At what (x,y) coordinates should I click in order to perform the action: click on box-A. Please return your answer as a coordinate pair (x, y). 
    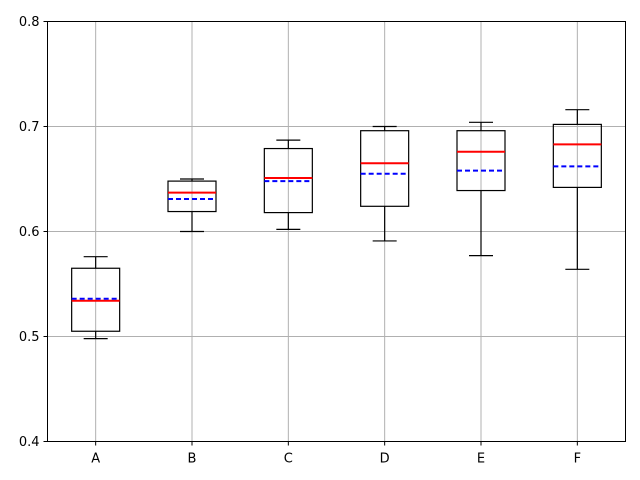
    Looking at the image, I should click on (96, 298).